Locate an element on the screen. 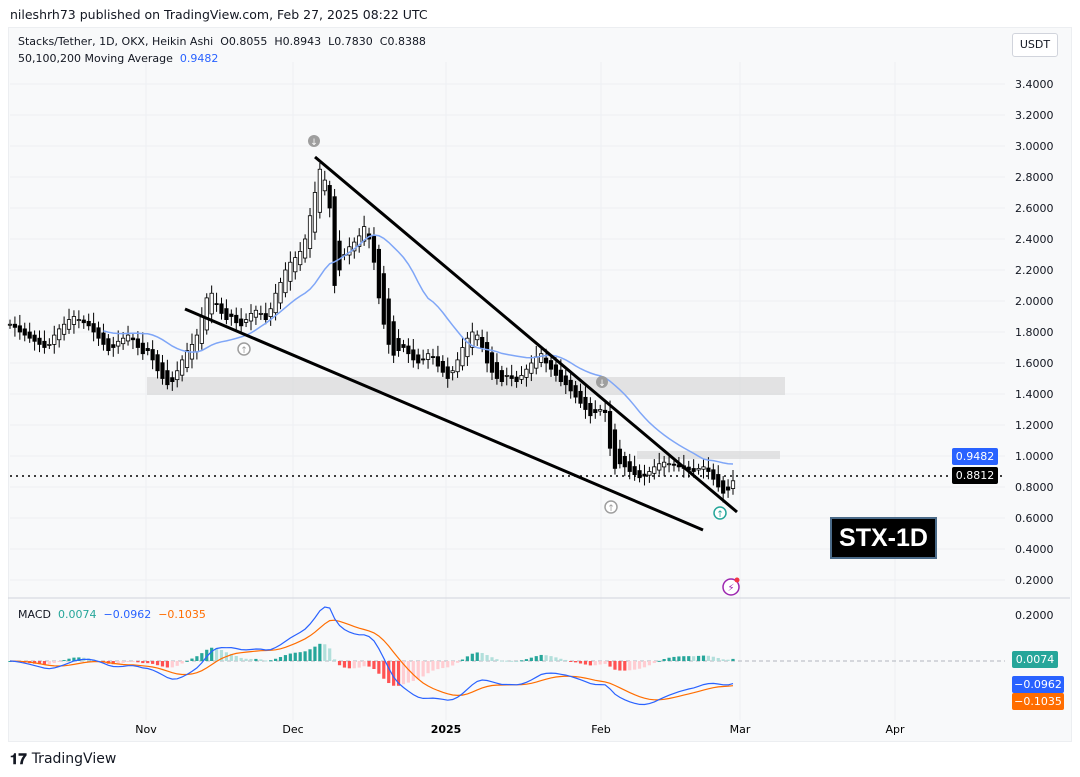 The height and width of the screenshot is (777, 1080). arrow-up-icon: ↑ is located at coordinates (720, 513).